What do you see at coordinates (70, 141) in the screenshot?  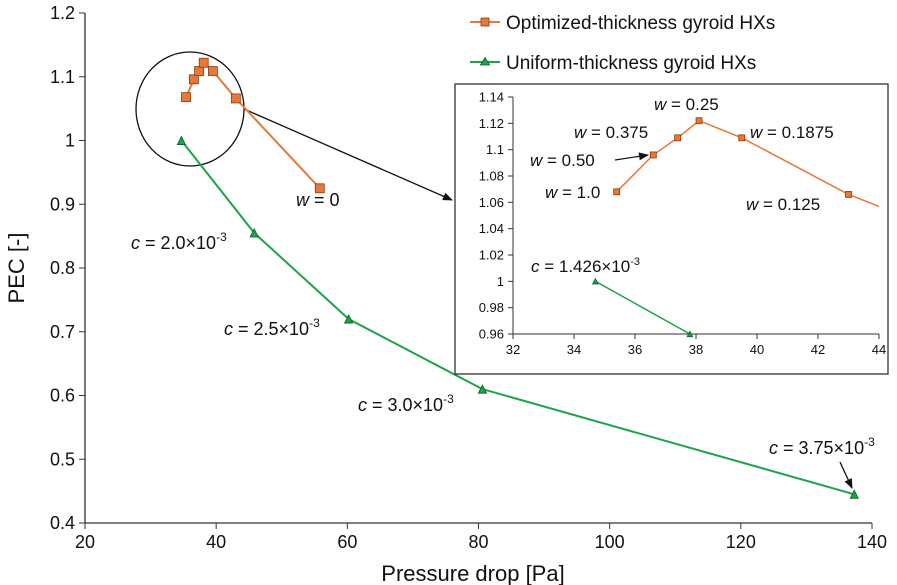 I see `main-y-tick-label: 1` at bounding box center [70, 141].